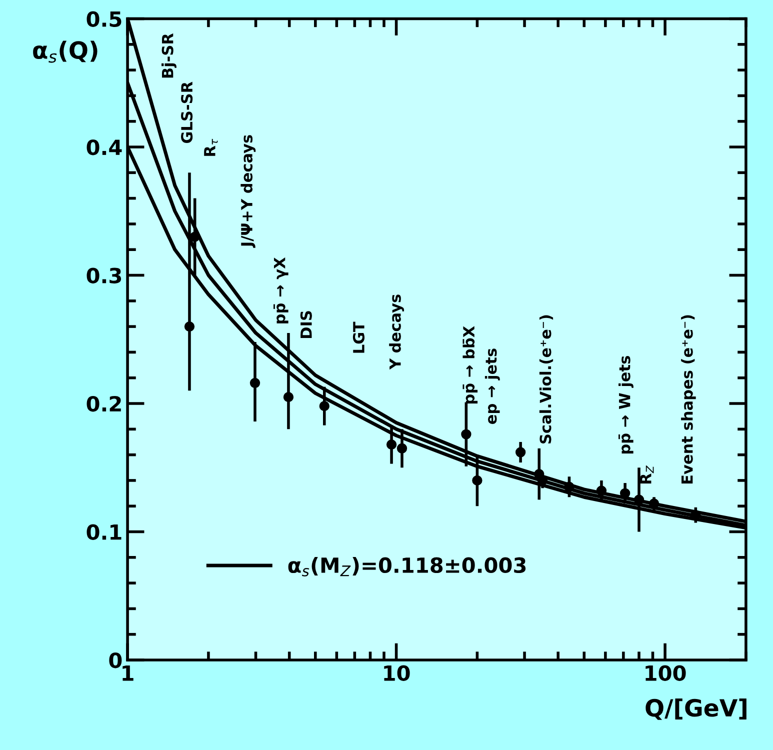  Describe the element at coordinates (103, 404) in the screenshot. I see `y-tick-label: 0.2` at that location.